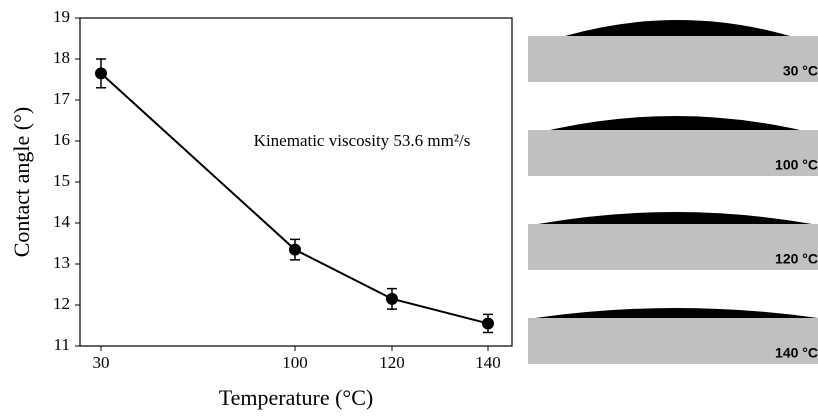  I want to click on y-tick-label: 16, so click(61, 139).